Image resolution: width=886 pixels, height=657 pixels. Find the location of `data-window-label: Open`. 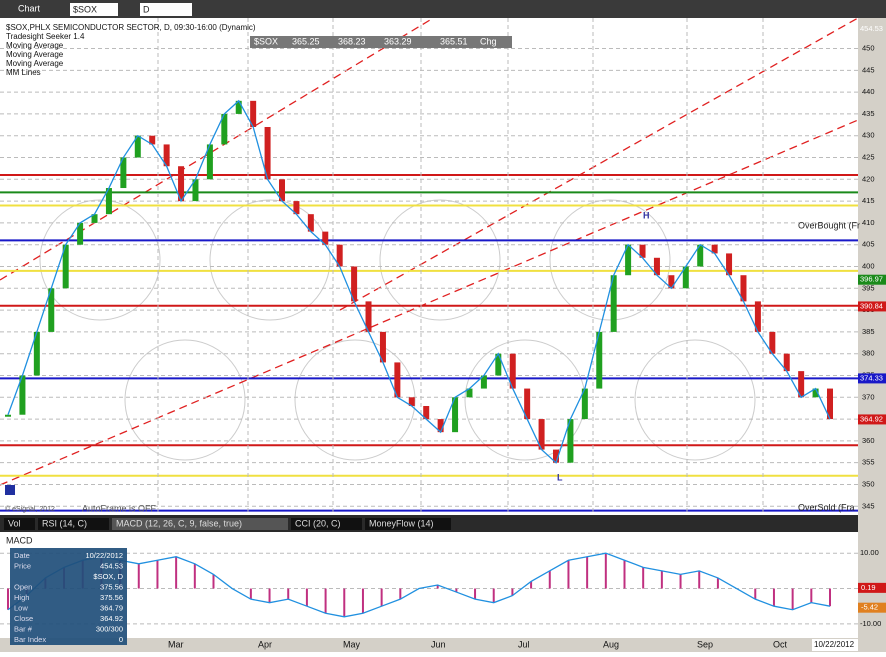

data-window-label: Open is located at coordinates (23, 586).